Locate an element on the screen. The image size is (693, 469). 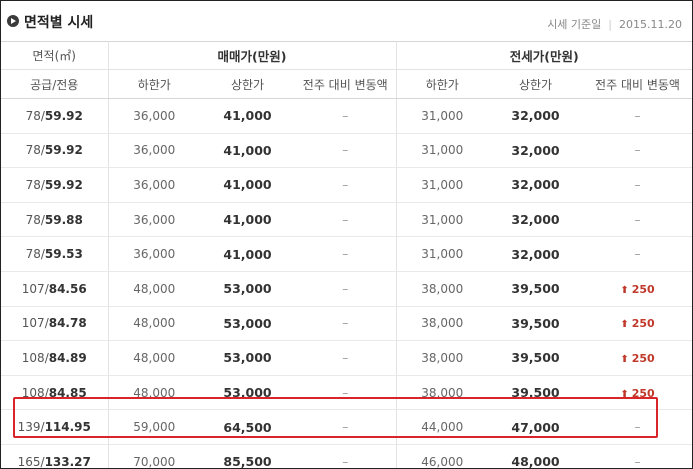
jeonse-low-header: 하한가 is located at coordinates (441, 84).